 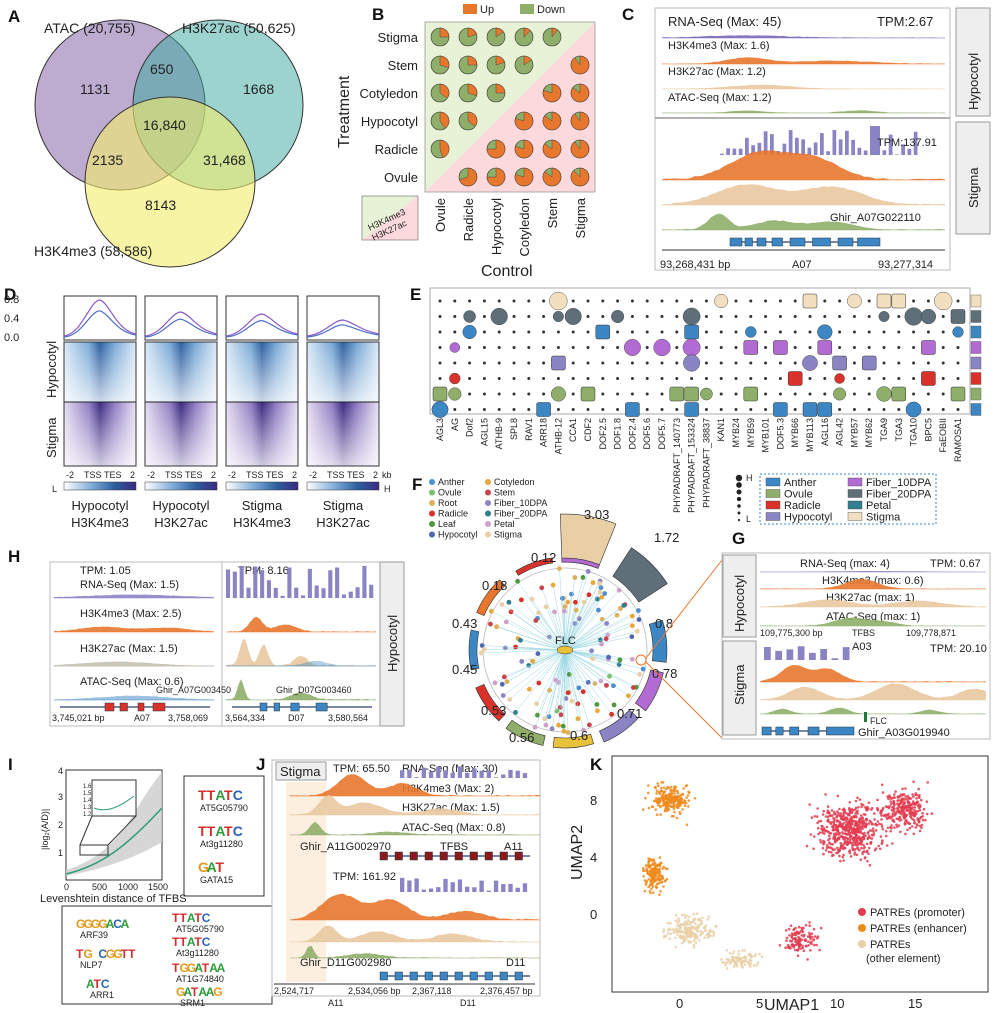 I want to click on e-row-color, so click(x=976, y=394).